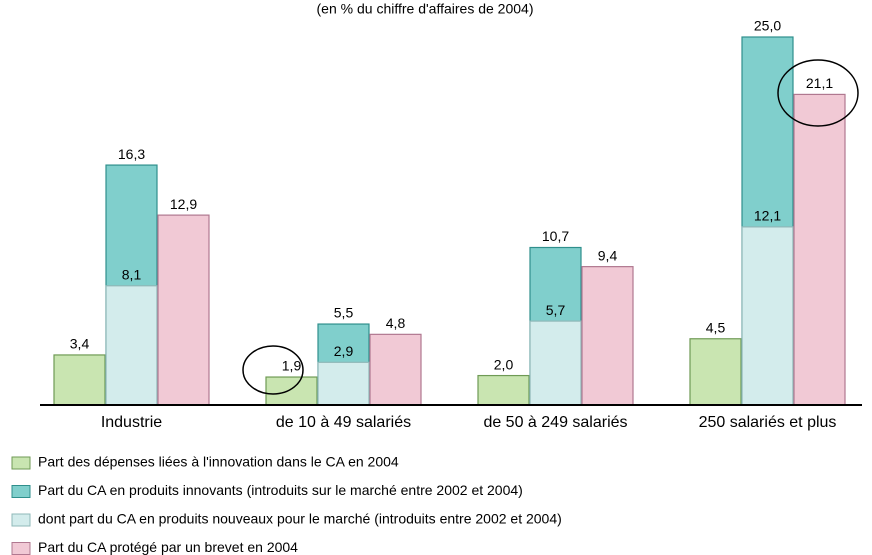  I want to click on x-tick-label: de 50 à 249 salariés, so click(555, 422).